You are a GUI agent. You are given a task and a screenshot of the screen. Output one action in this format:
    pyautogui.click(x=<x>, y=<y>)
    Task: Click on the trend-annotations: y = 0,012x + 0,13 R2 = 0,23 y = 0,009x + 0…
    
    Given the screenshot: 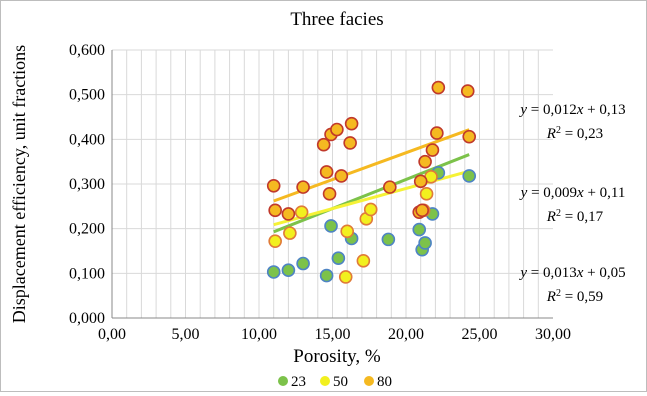 What is the action you would take?
    pyautogui.click(x=571, y=203)
    